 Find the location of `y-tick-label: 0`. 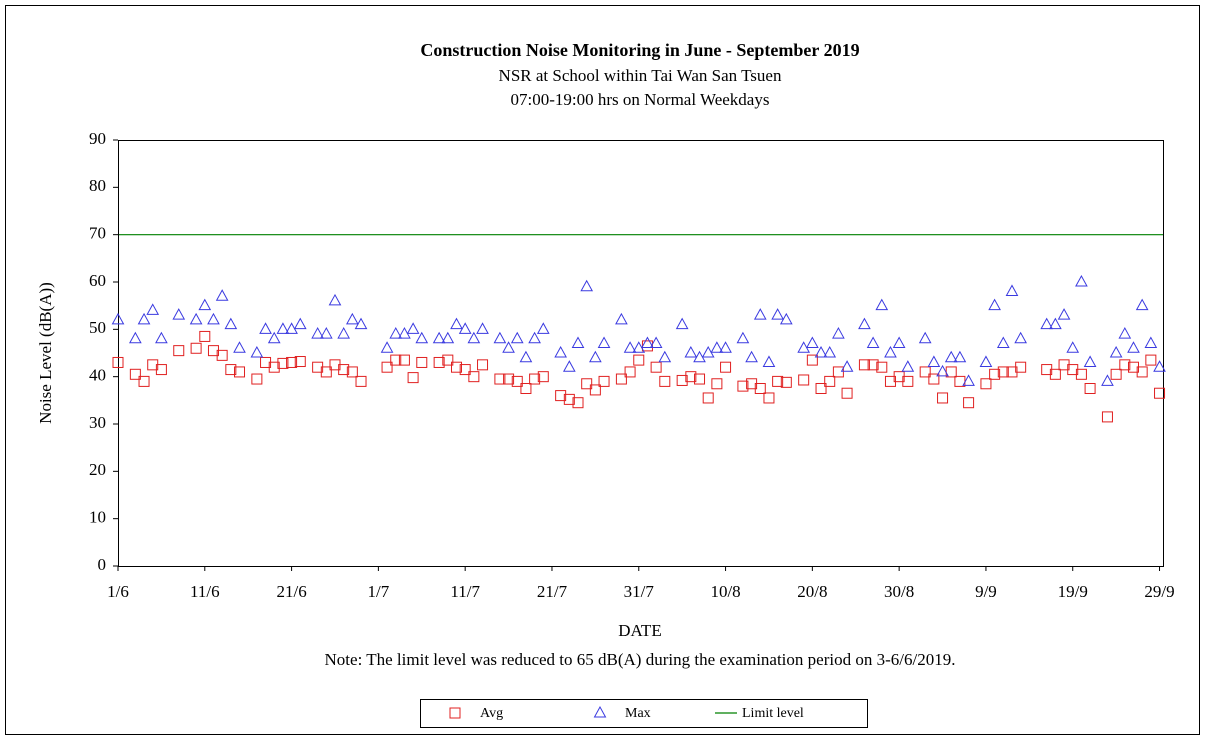

y-tick-label: 0 is located at coordinates (102, 564).